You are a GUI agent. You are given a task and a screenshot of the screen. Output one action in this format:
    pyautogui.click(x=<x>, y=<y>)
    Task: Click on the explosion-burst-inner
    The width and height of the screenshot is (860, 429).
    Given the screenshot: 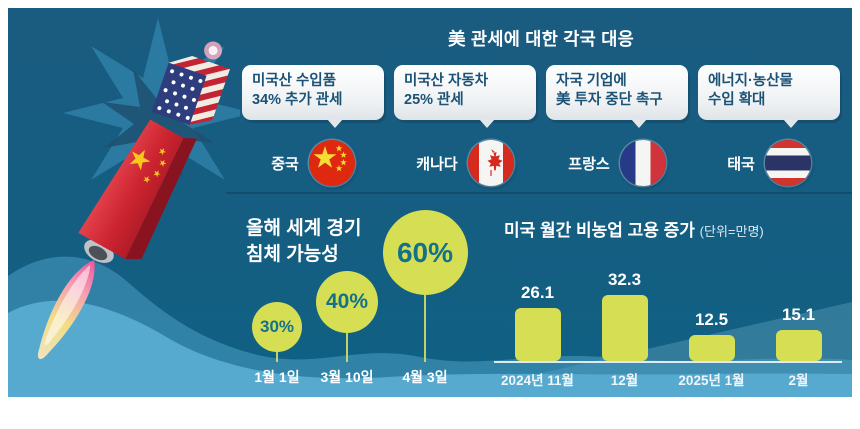 What is the action you would take?
    pyautogui.click(x=158, y=123)
    